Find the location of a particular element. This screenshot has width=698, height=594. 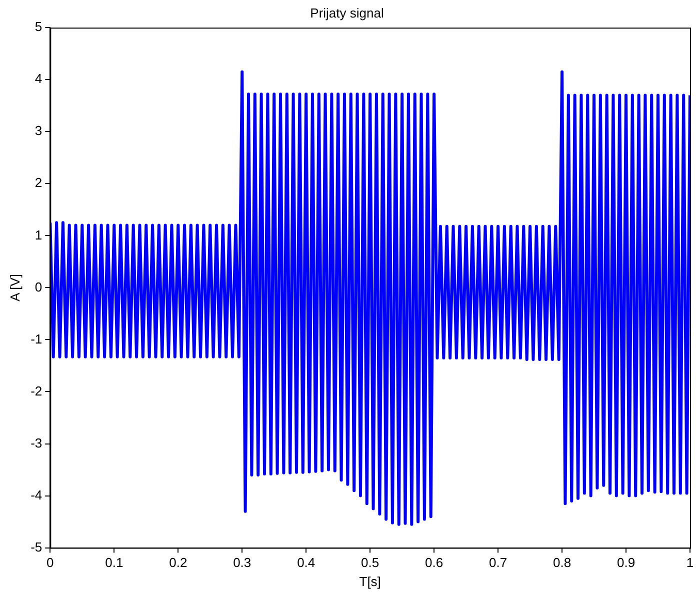

x-tick-label: 0.5 is located at coordinates (370, 562).